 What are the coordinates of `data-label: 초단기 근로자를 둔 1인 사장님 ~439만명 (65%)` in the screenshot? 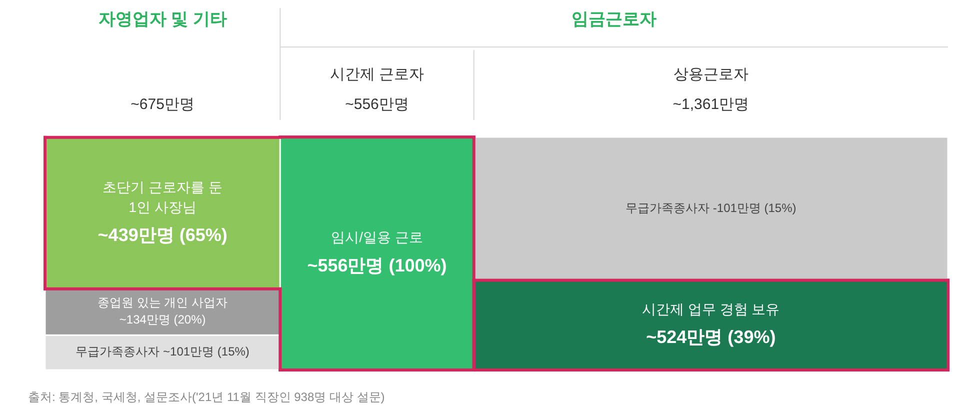 It's located at (163, 211).